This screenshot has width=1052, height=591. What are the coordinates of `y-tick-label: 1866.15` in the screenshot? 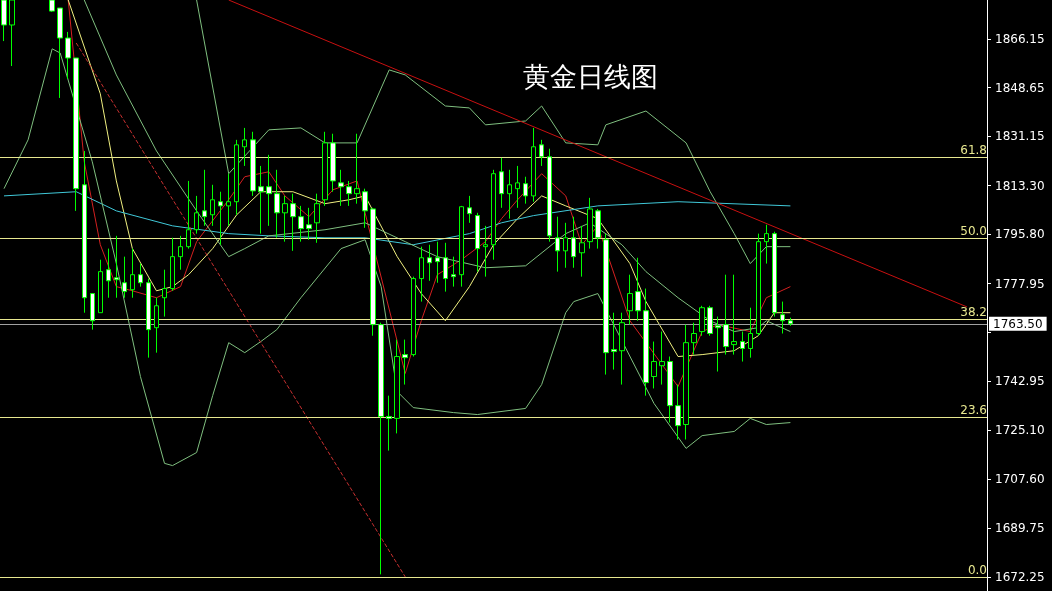 It's located at (1020, 38).